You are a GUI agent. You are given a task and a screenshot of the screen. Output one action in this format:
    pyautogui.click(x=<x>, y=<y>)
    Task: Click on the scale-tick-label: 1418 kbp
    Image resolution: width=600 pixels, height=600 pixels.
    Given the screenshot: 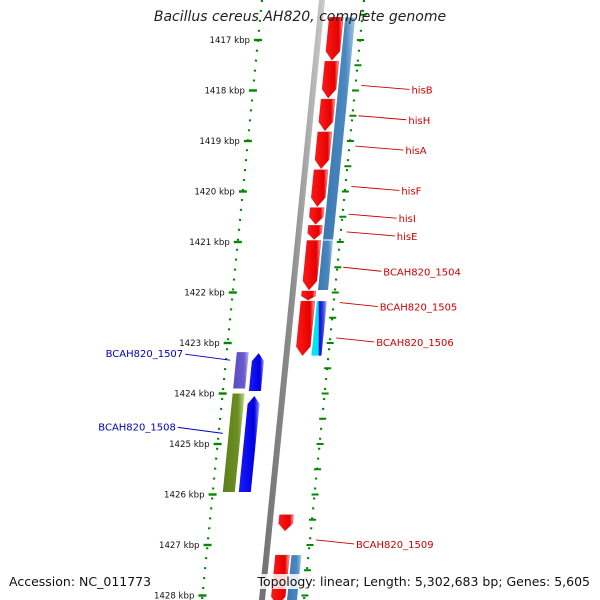 What is the action you would take?
    pyautogui.click(x=224, y=92)
    